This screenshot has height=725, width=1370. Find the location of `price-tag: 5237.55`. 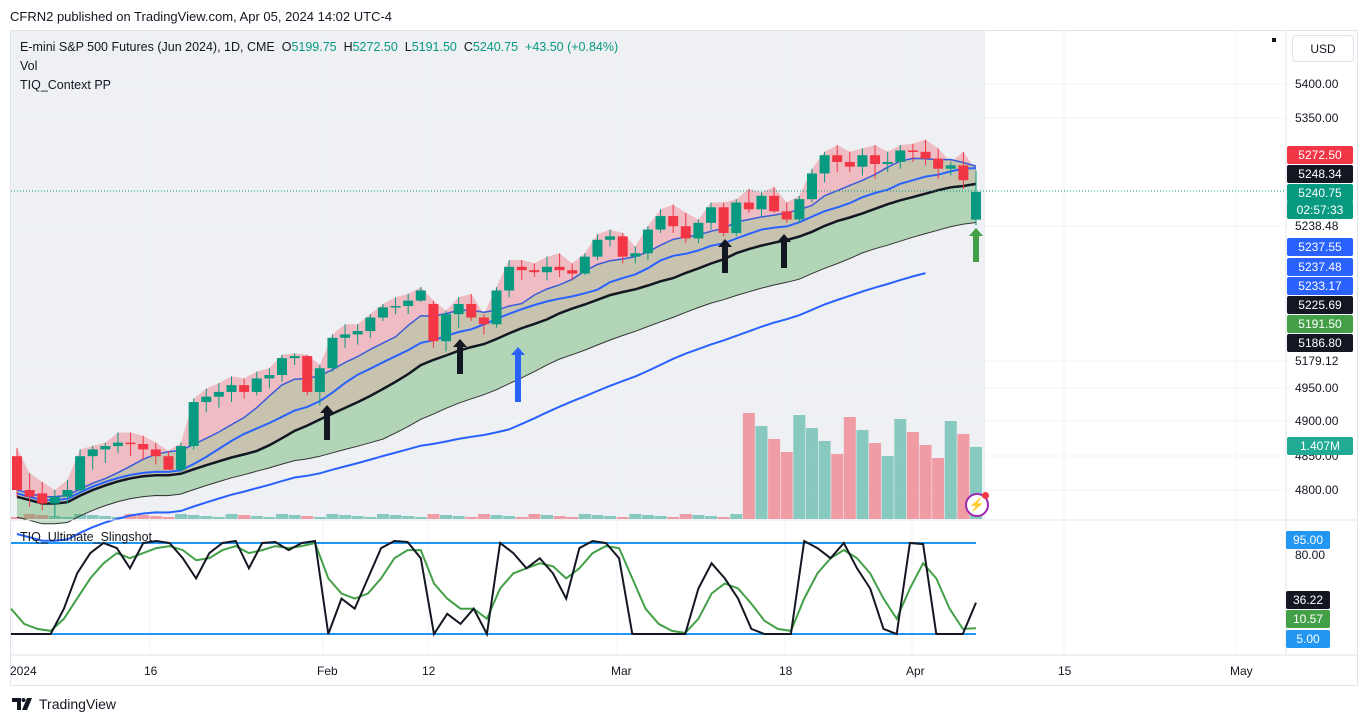

price-tag: 5237.55 is located at coordinates (1320, 247).